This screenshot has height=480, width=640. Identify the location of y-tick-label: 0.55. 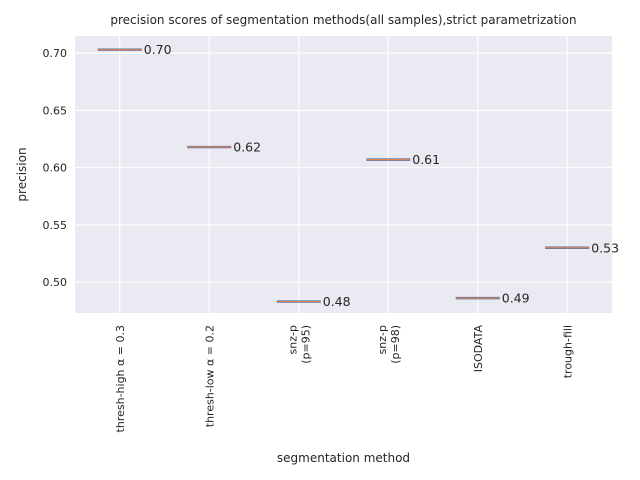
(55, 225).